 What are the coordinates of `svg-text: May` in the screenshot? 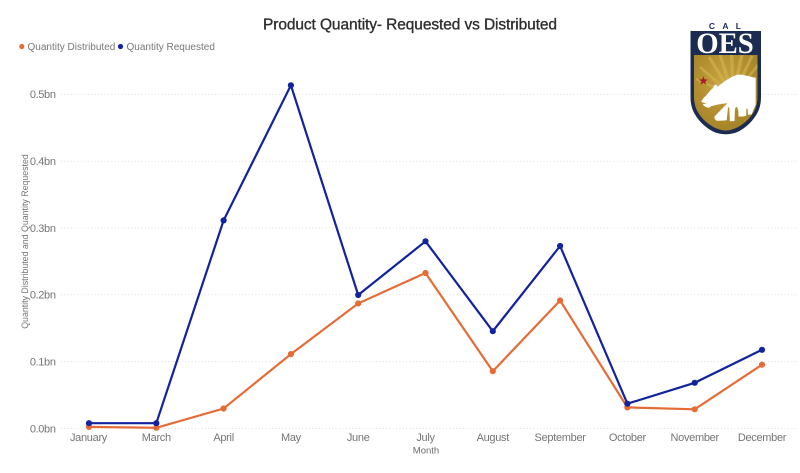 It's located at (291, 438).